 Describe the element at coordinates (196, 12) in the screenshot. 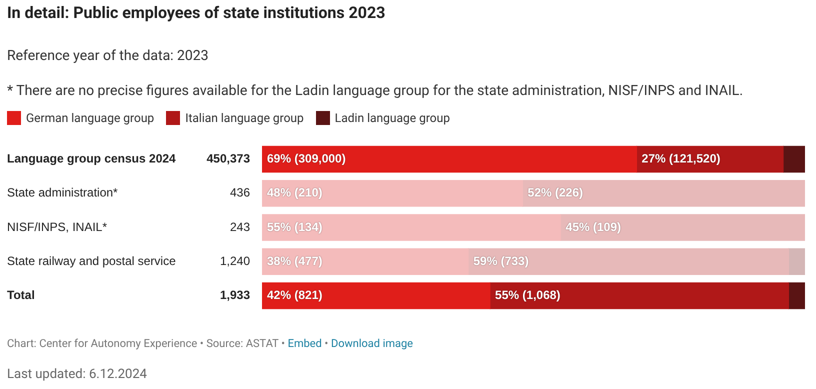

I see `chart-title: In detail: Public employees of state institutions 2023` at that location.